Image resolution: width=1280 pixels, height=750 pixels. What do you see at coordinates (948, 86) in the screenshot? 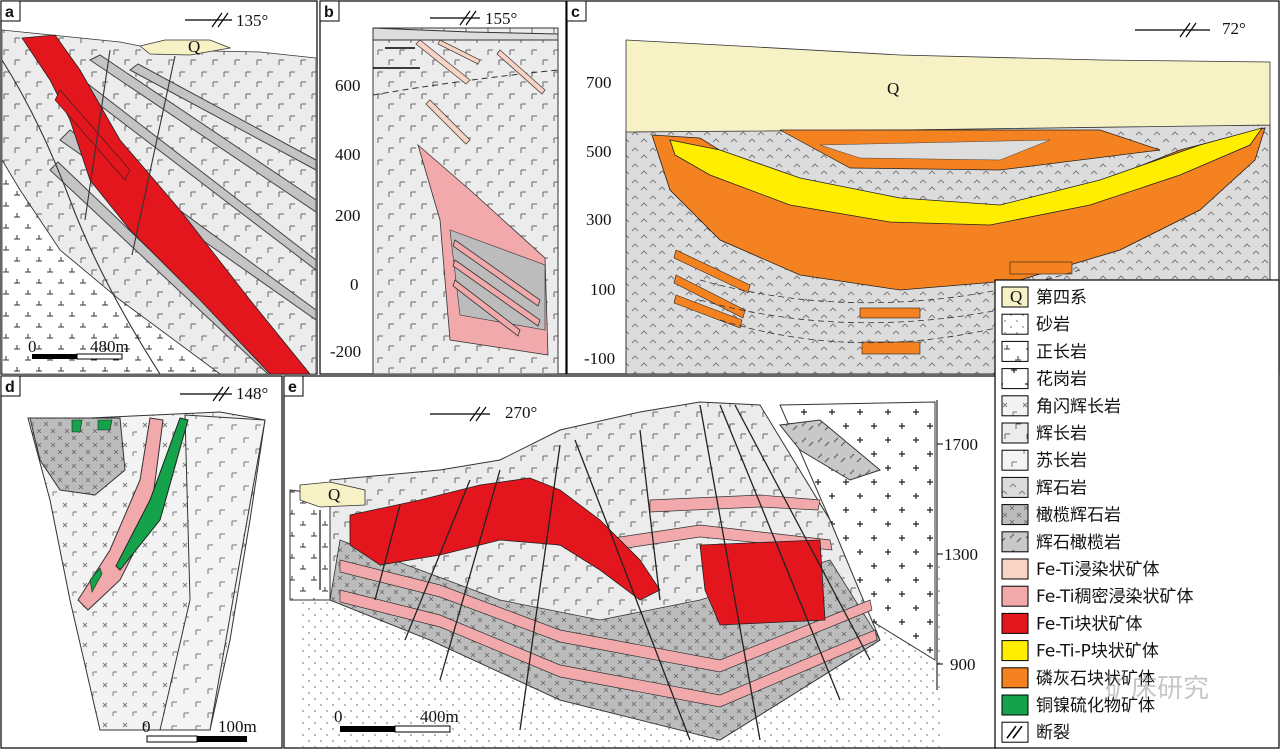
I see `panel-c-quaternary` at bounding box center [948, 86].